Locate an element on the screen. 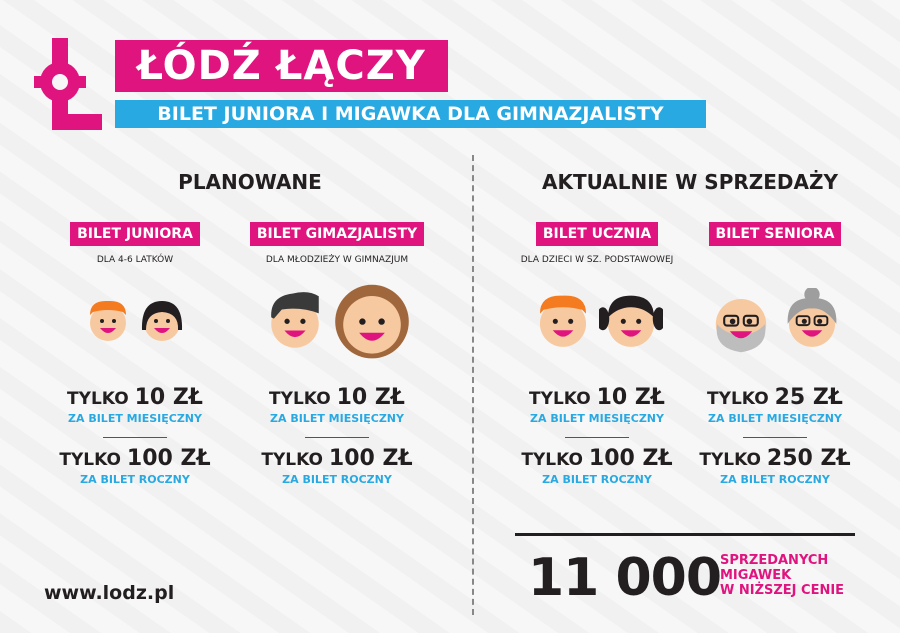 This screenshot has width=900, height=633. ticket-description: DLA 4-6 LATKÓW is located at coordinates (135, 260).